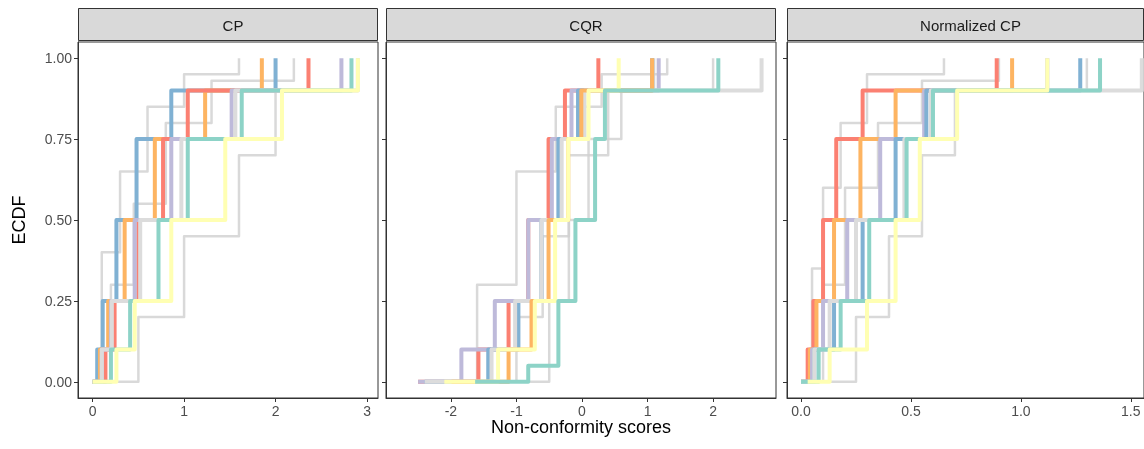  What do you see at coordinates (367, 411) in the screenshot?
I see `x-tick-label: 3` at bounding box center [367, 411].